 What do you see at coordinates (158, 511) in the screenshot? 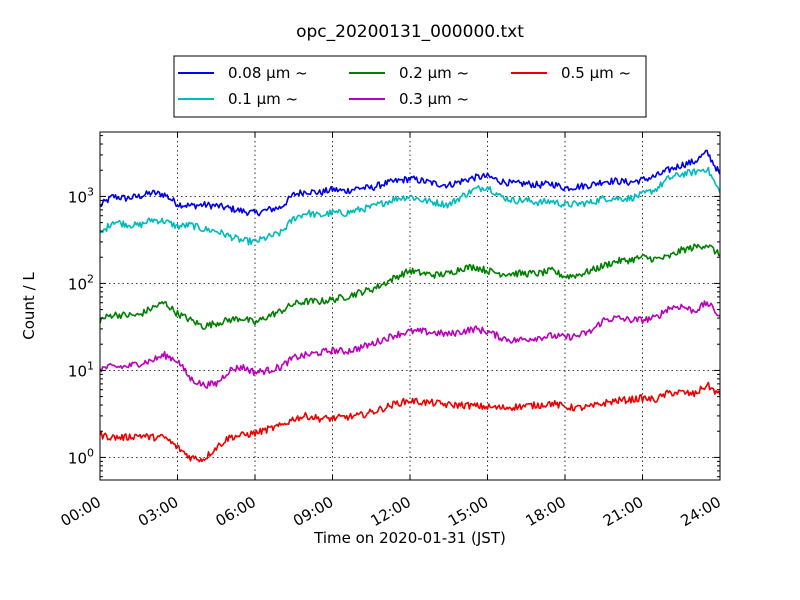
I see `x-tick-label: 03:00` at bounding box center [158, 511].